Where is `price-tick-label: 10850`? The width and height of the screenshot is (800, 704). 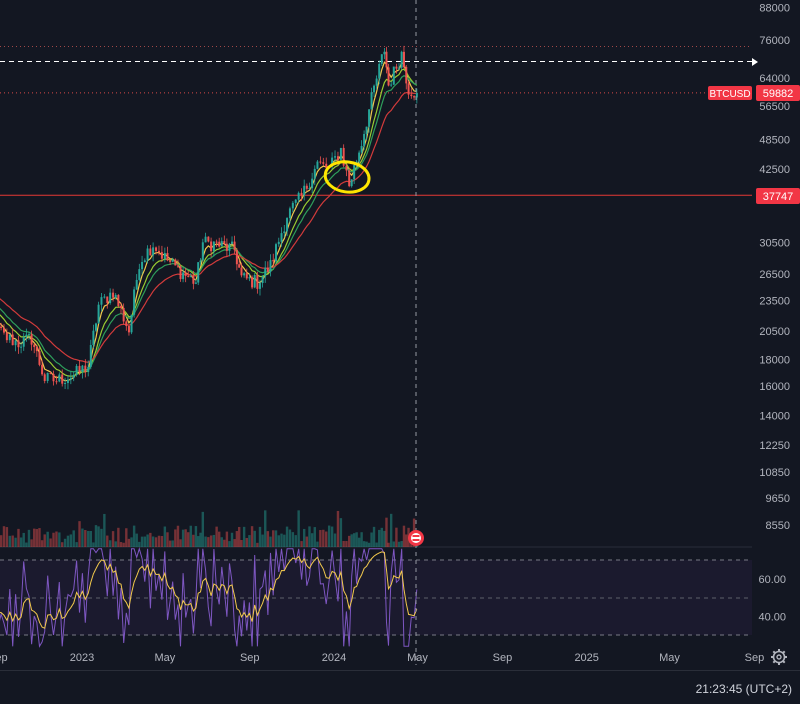 price-tick-label: 10850 is located at coordinates (774, 473).